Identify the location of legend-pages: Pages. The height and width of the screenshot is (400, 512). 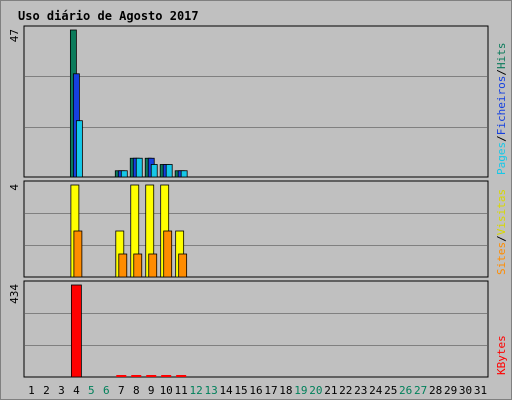
(501, 158).